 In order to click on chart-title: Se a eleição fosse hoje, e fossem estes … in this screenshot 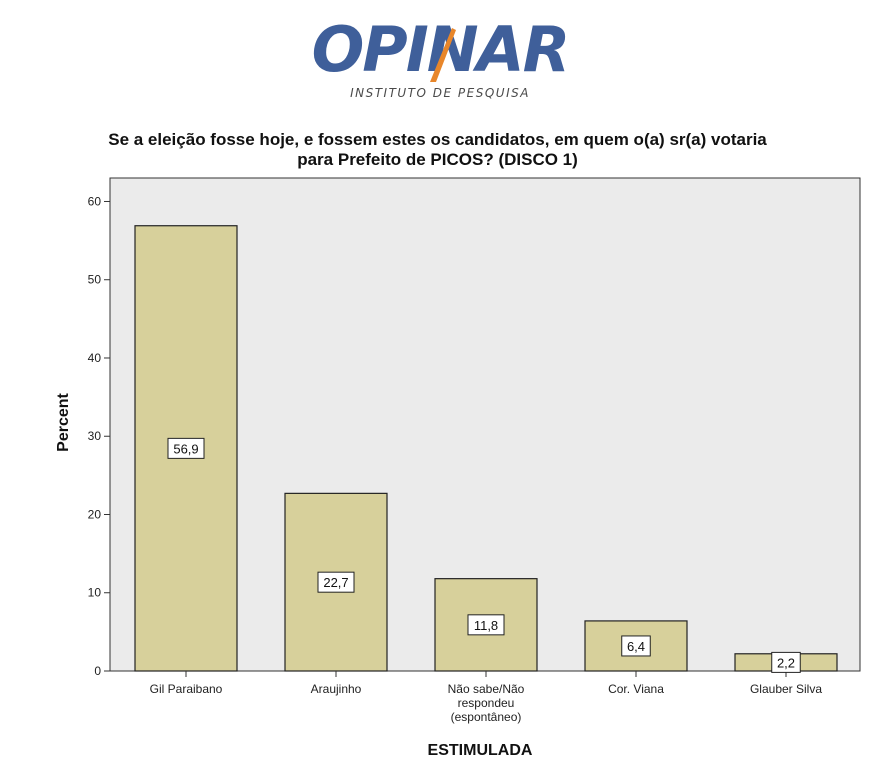, I will do `click(437, 150)`.